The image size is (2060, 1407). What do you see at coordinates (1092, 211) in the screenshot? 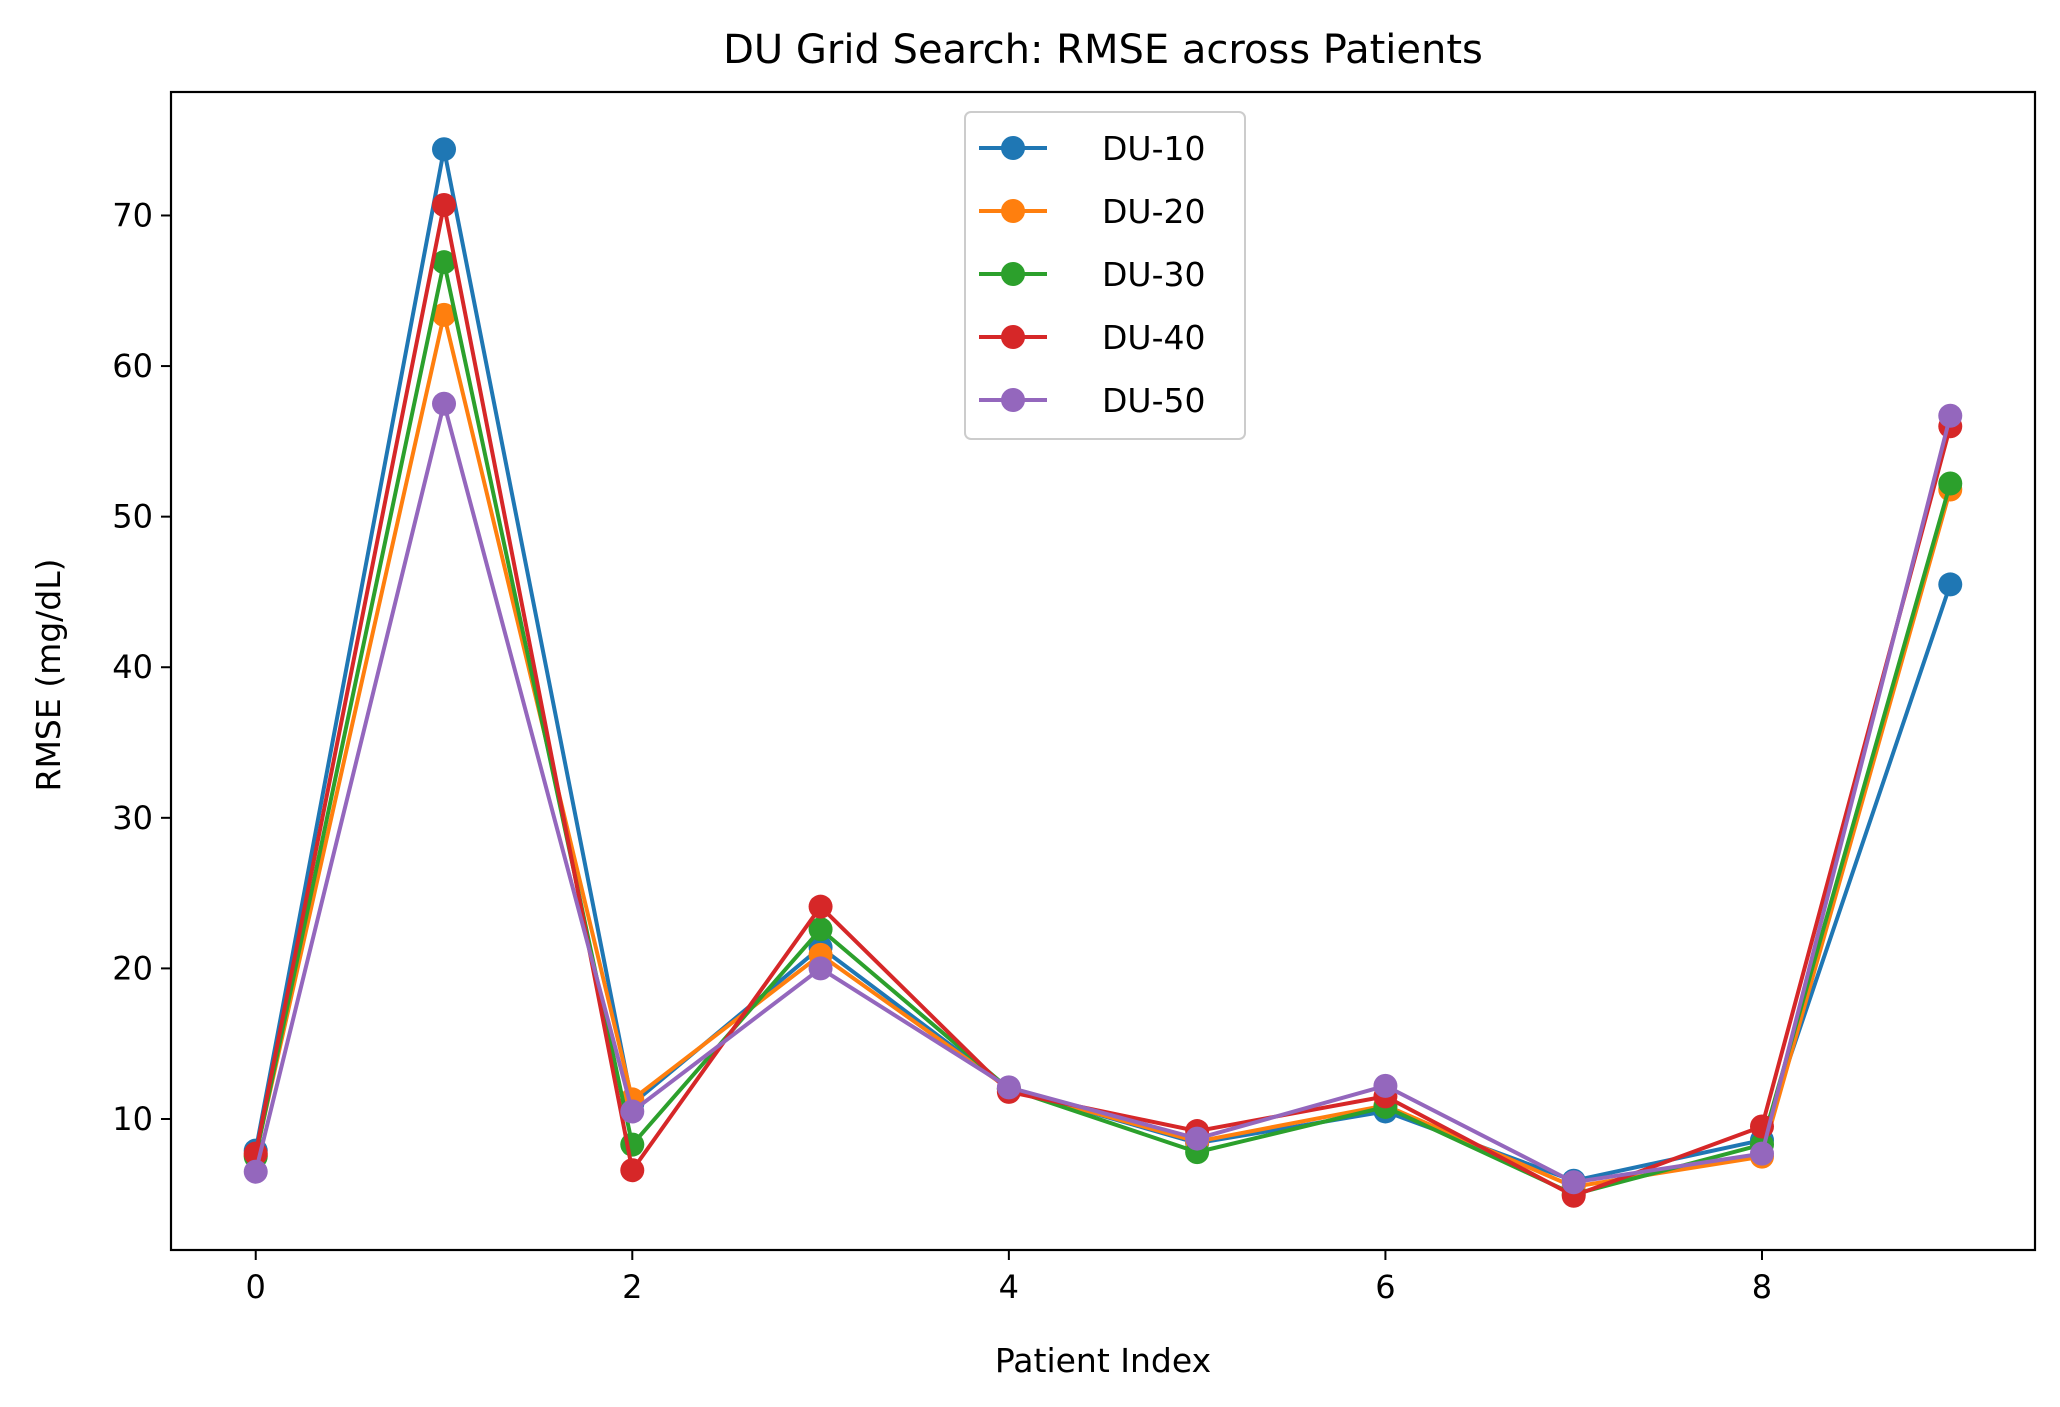
I see `legend-item: DU-20` at bounding box center [1092, 211].